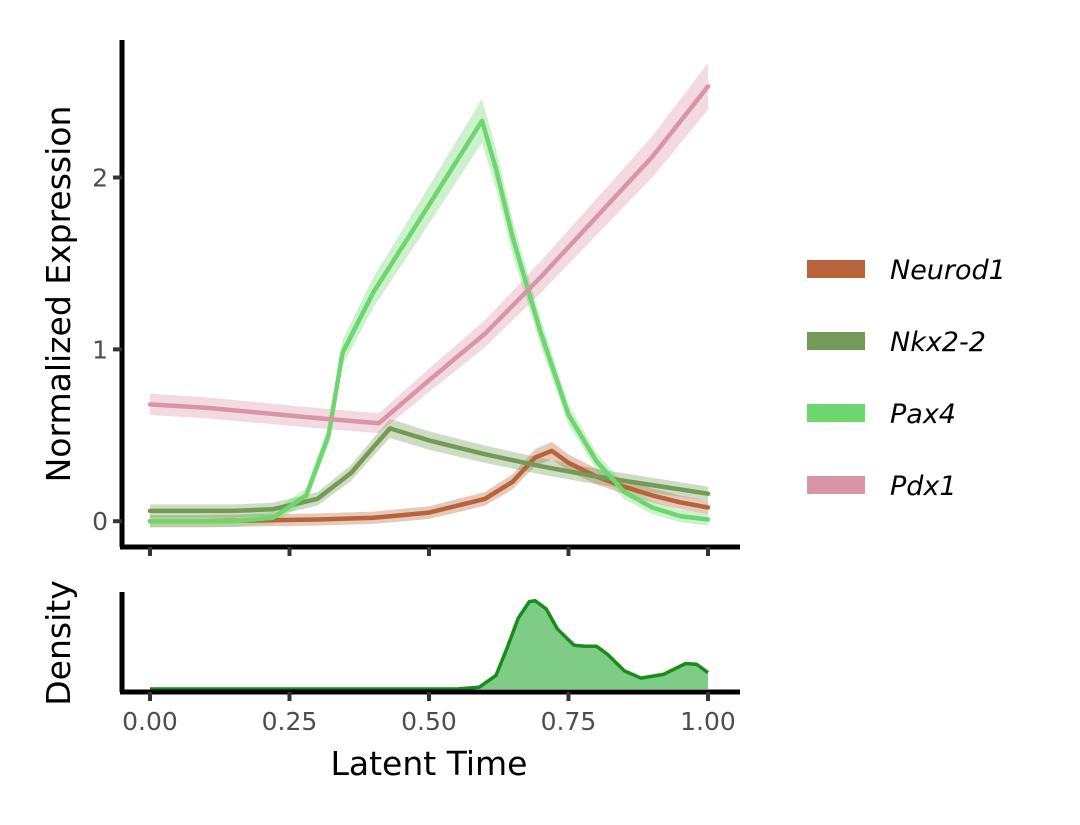  I want to click on density-axes: 0.00 0.25 0.50 0.75 1.00, so click(429, 664).